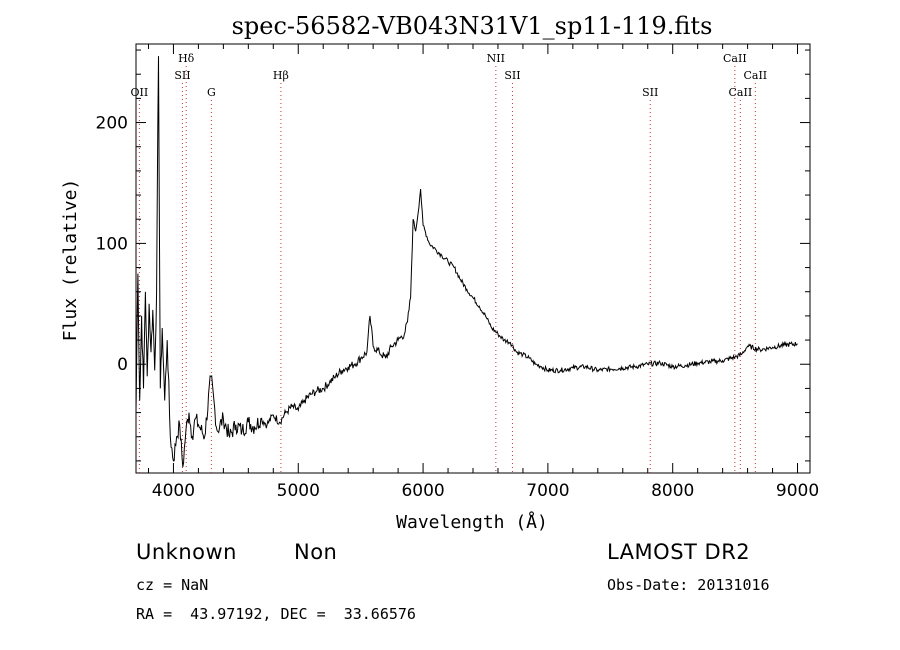 The image size is (900, 650). What do you see at coordinates (276, 614) in the screenshot?
I see `coordinates: RA = 43.97192, DEC = 33.66576` at bounding box center [276, 614].